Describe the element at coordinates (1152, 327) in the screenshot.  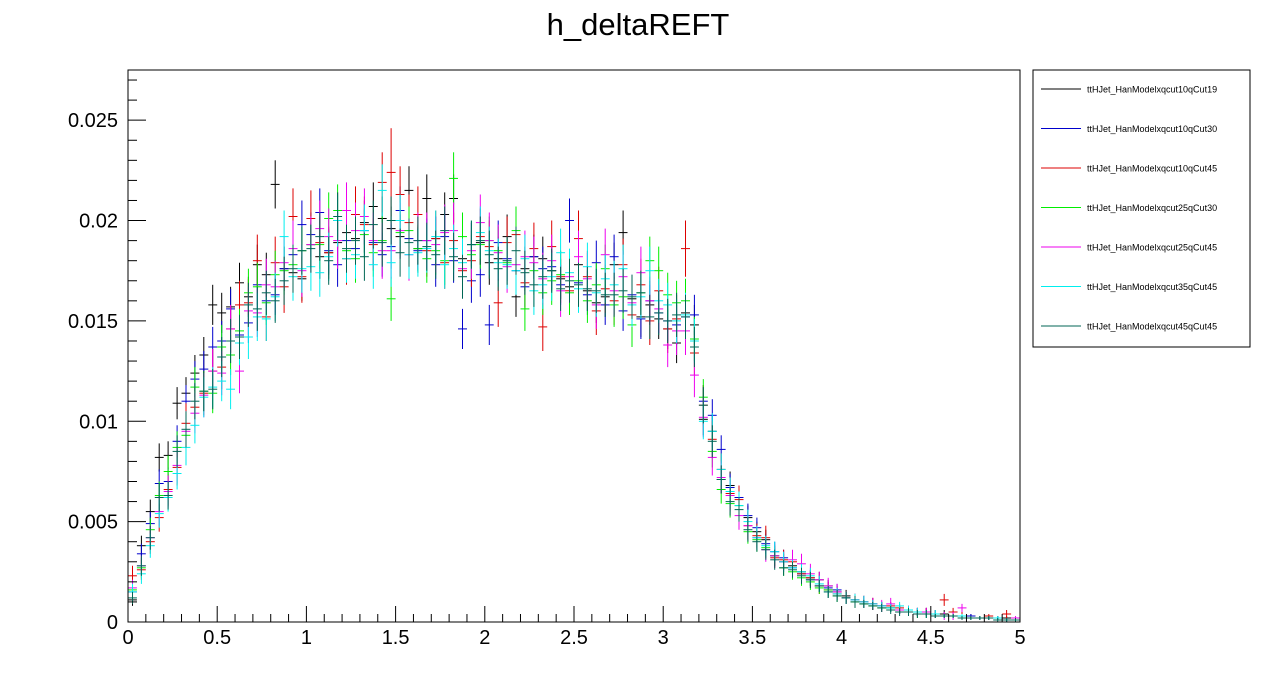
I see `legend-label: ttHJet_HanModelxqcut45qCut45` at that location.